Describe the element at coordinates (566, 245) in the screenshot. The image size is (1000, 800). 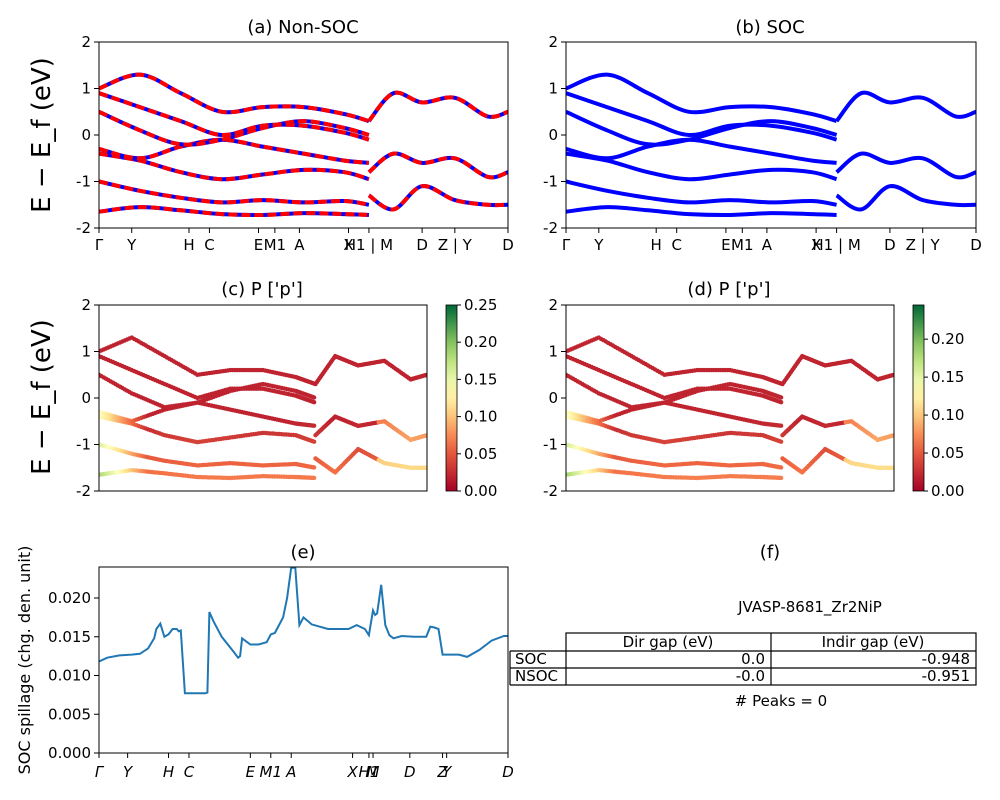
I see `xtick-label-b-0: Γ` at that location.